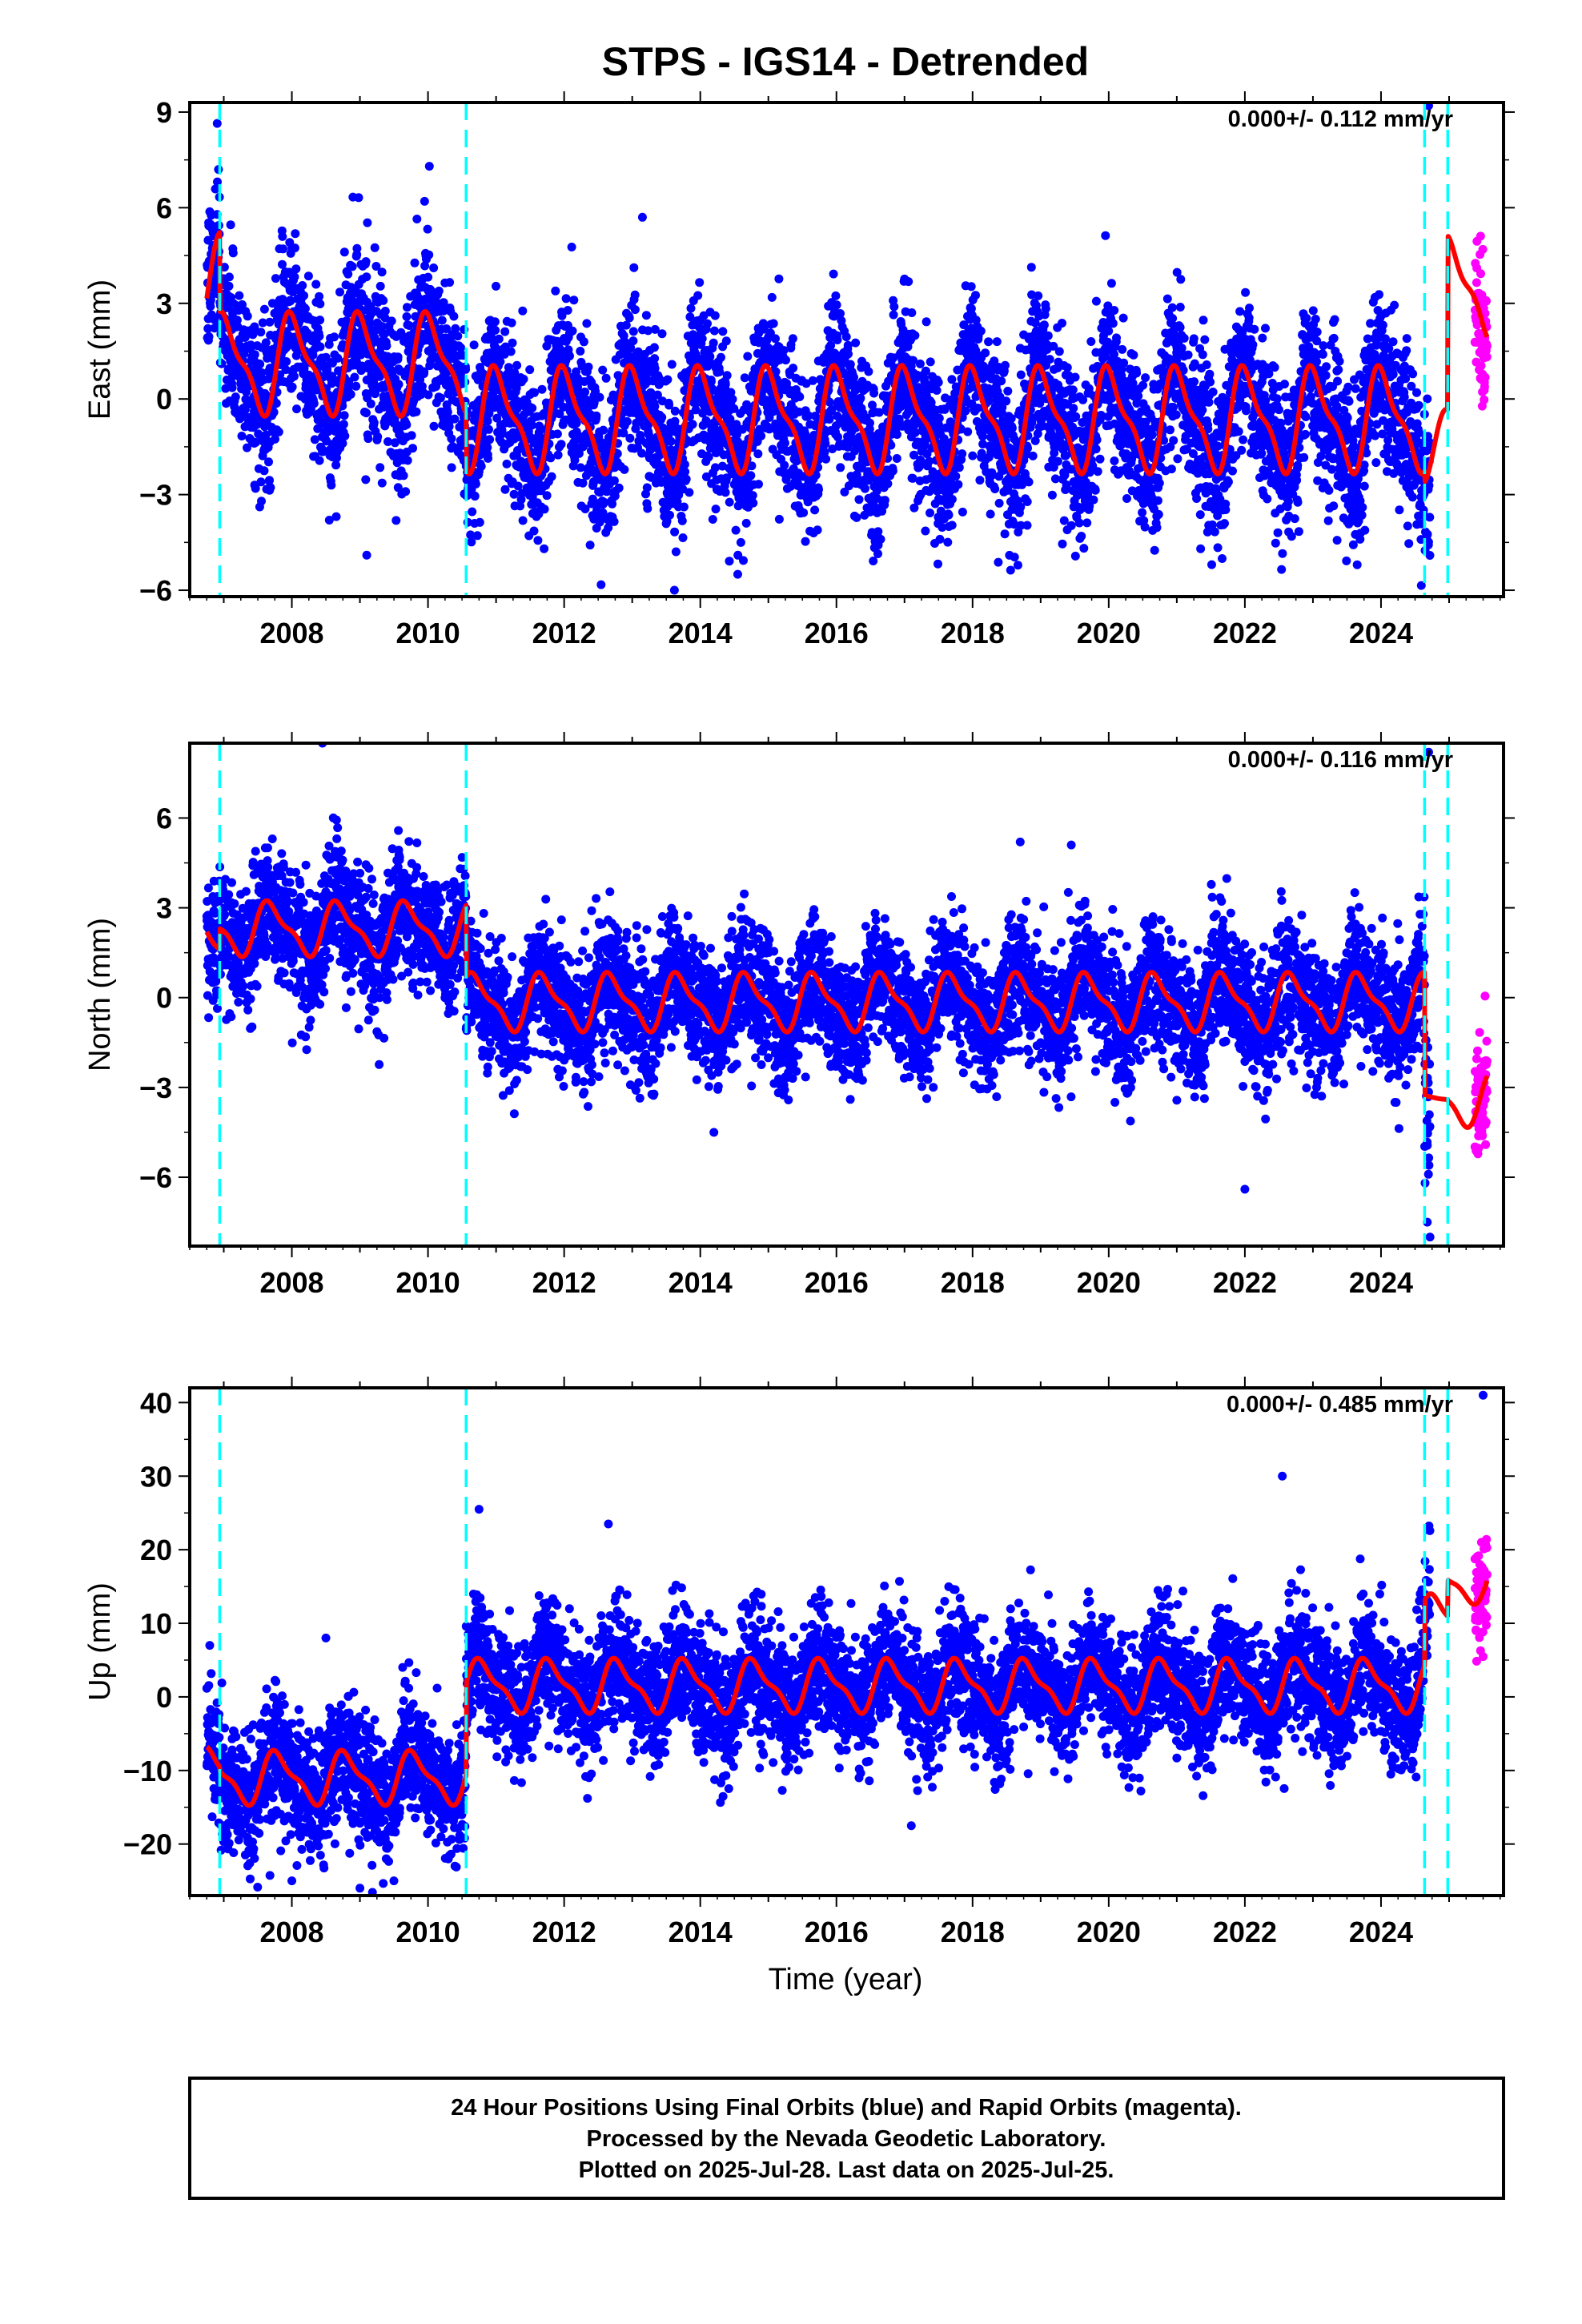 The image size is (1582, 2324). I want to click on east-x-tick-label: 2010, so click(428, 633).